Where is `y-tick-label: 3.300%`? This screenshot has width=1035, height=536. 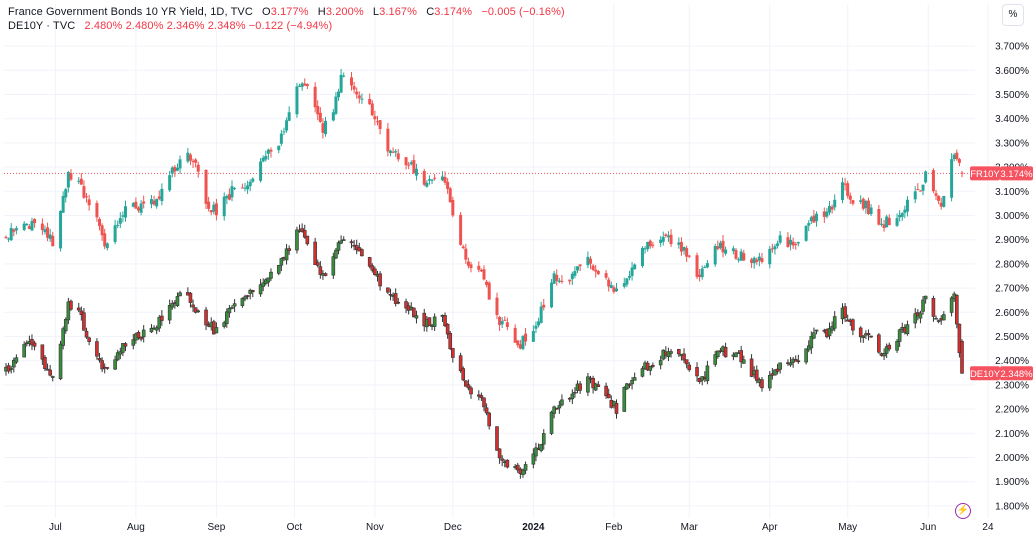 y-tick-label: 3.300% is located at coordinates (1012, 143).